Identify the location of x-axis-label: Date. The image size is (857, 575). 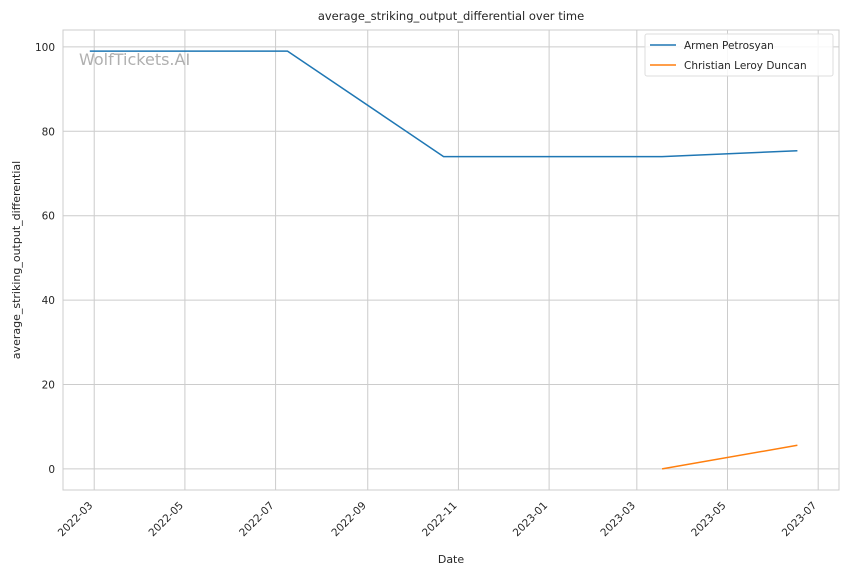
(451, 559).